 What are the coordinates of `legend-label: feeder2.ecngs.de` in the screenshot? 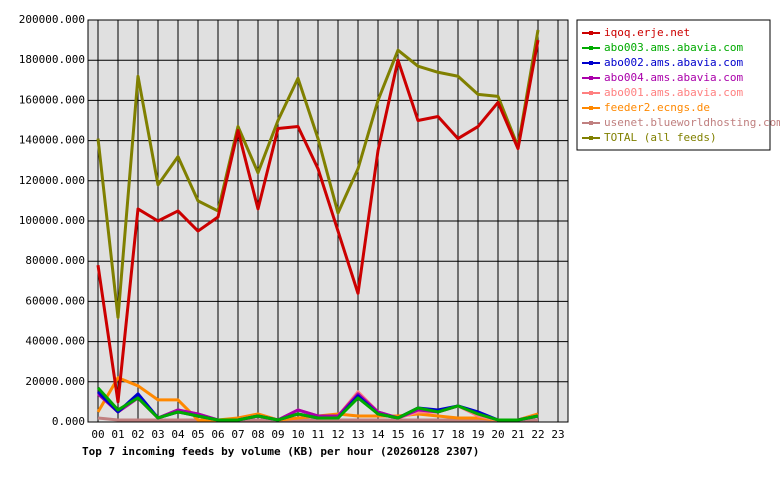 It's located at (657, 107).